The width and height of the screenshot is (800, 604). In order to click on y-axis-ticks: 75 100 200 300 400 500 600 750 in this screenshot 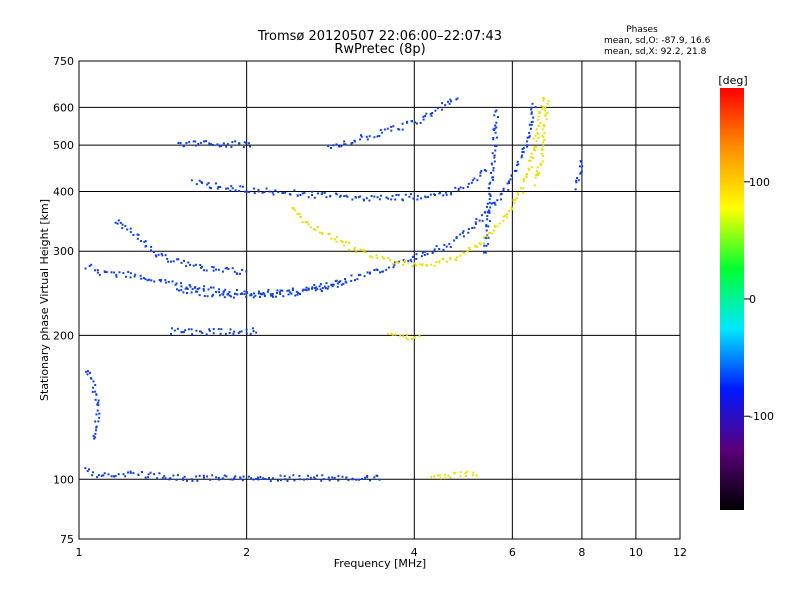, I will do `click(63, 300)`.